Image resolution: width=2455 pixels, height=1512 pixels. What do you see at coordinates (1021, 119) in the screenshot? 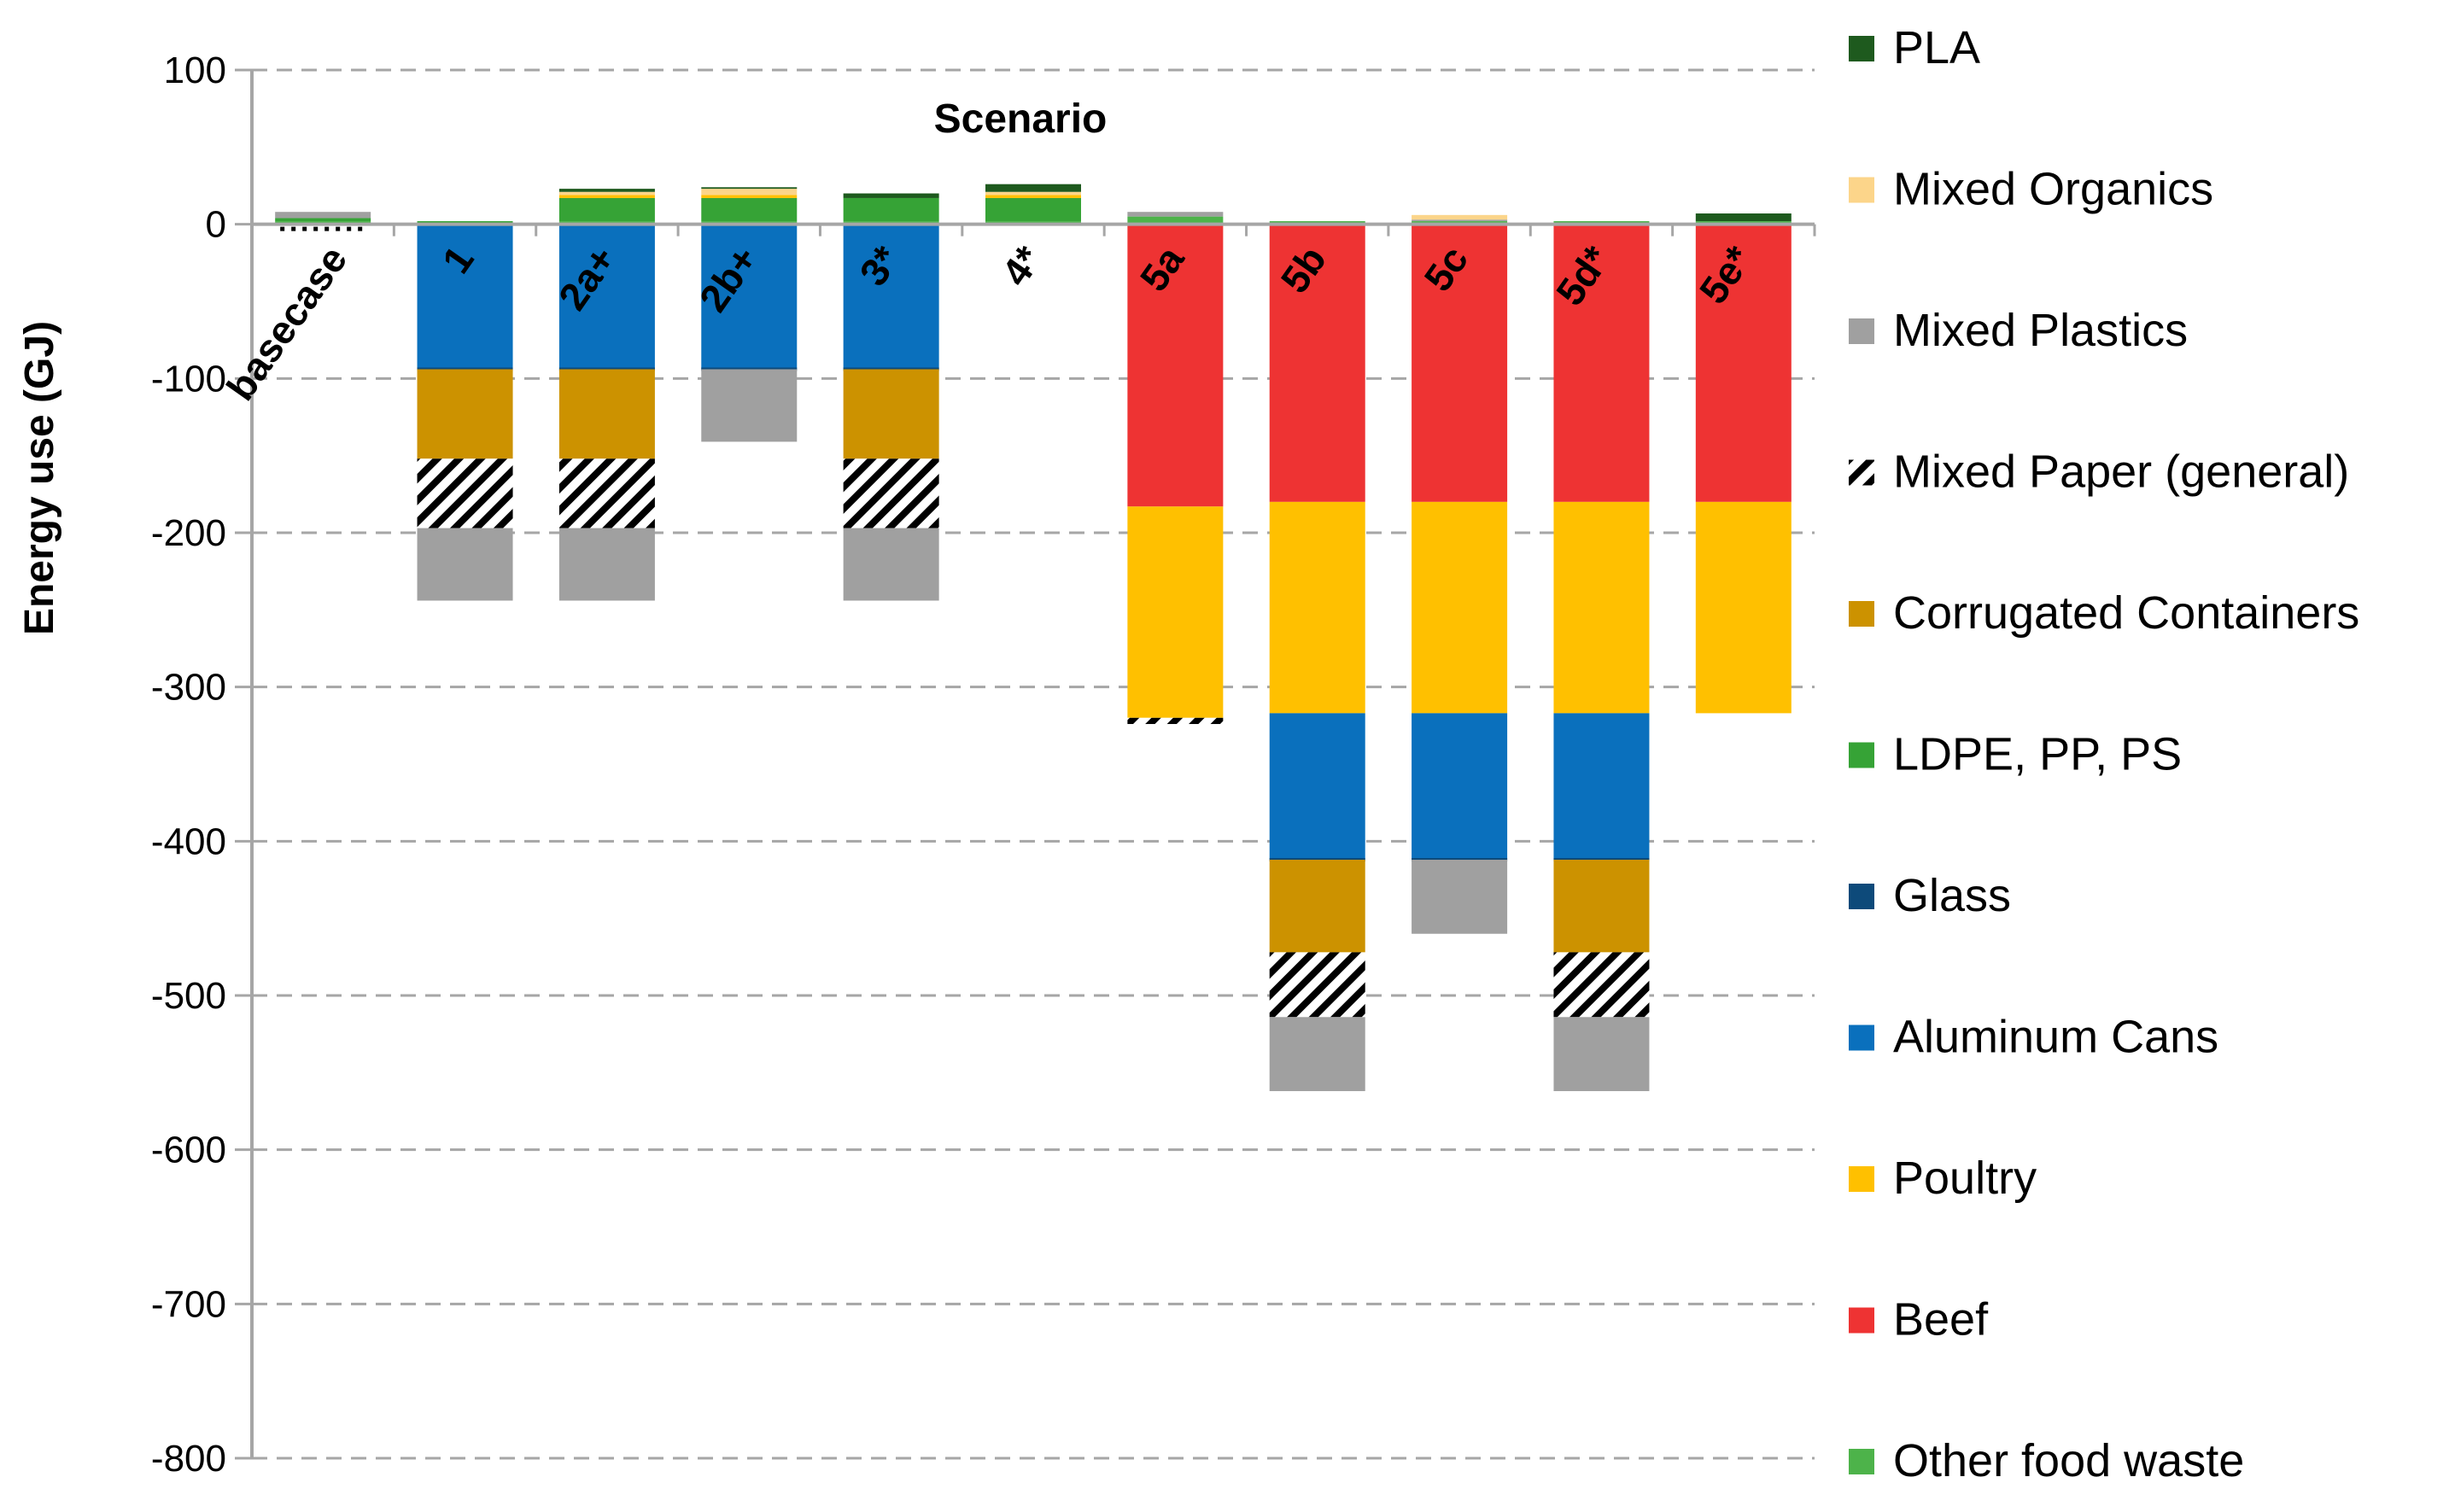
I see `x-axis-title: Scenario` at bounding box center [1021, 119].